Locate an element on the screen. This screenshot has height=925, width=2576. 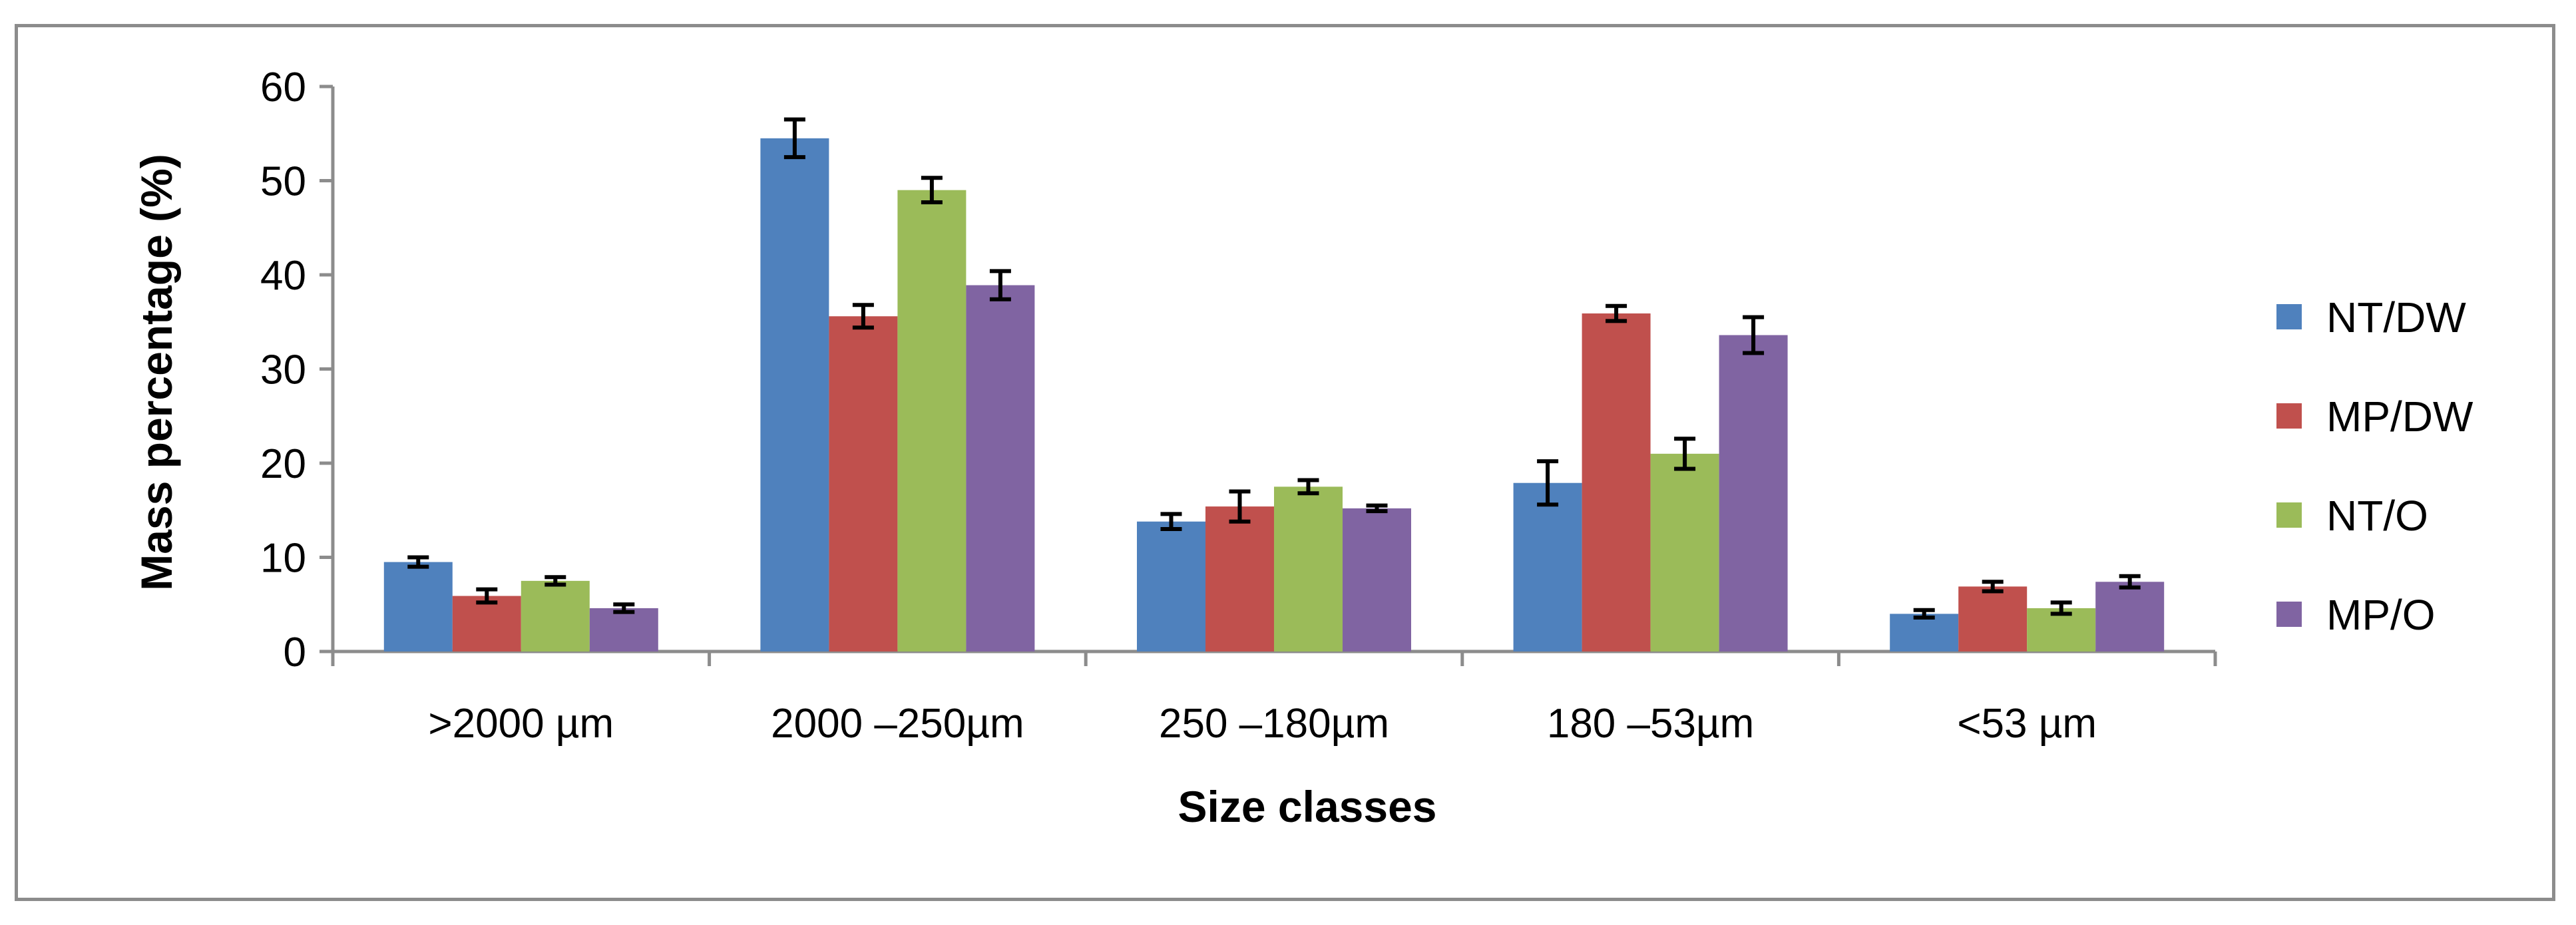
y-tick-label: 20 is located at coordinates (283, 464).